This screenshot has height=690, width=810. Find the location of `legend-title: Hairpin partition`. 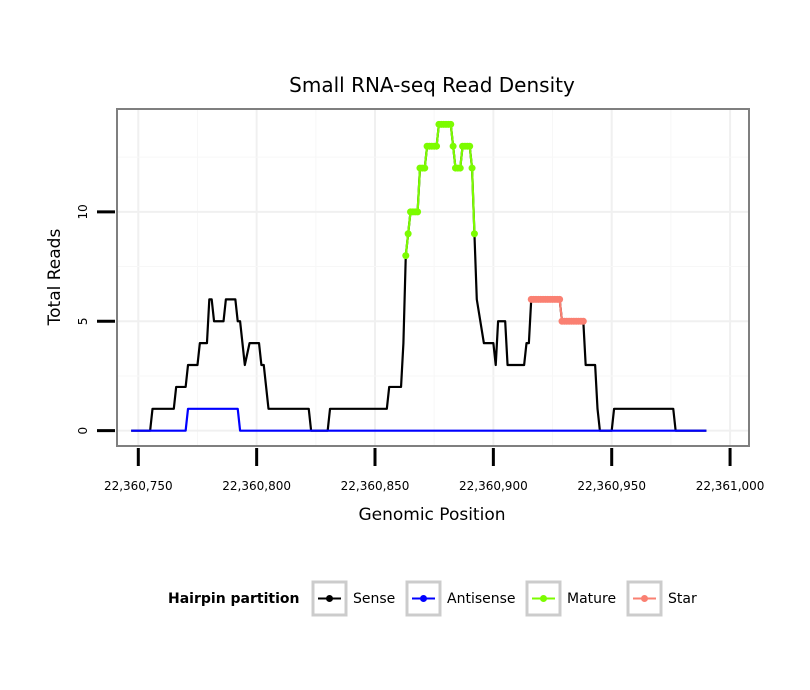

legend-title: Hairpin partition is located at coordinates (233, 599).